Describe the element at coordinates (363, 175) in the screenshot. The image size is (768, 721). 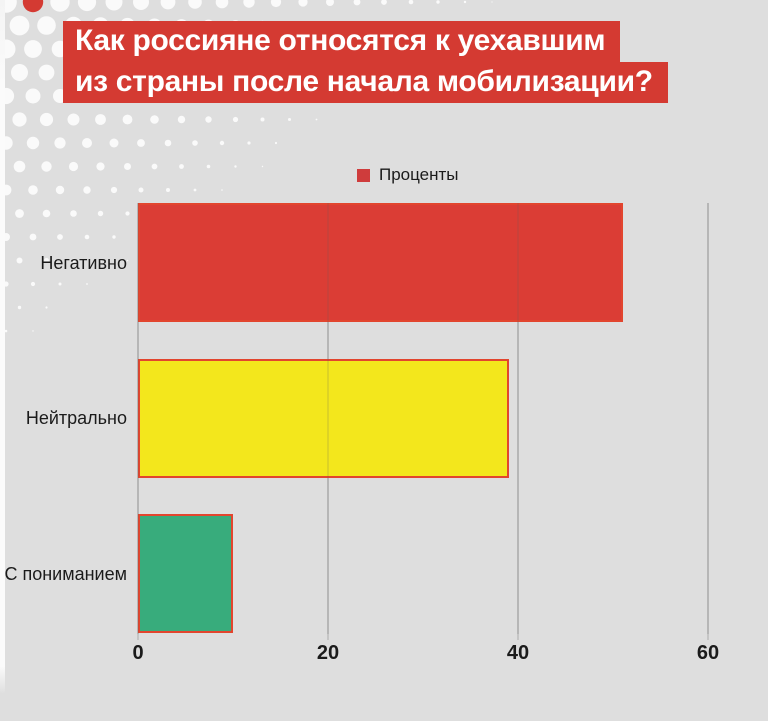
I see `legend-swatch-icon` at that location.